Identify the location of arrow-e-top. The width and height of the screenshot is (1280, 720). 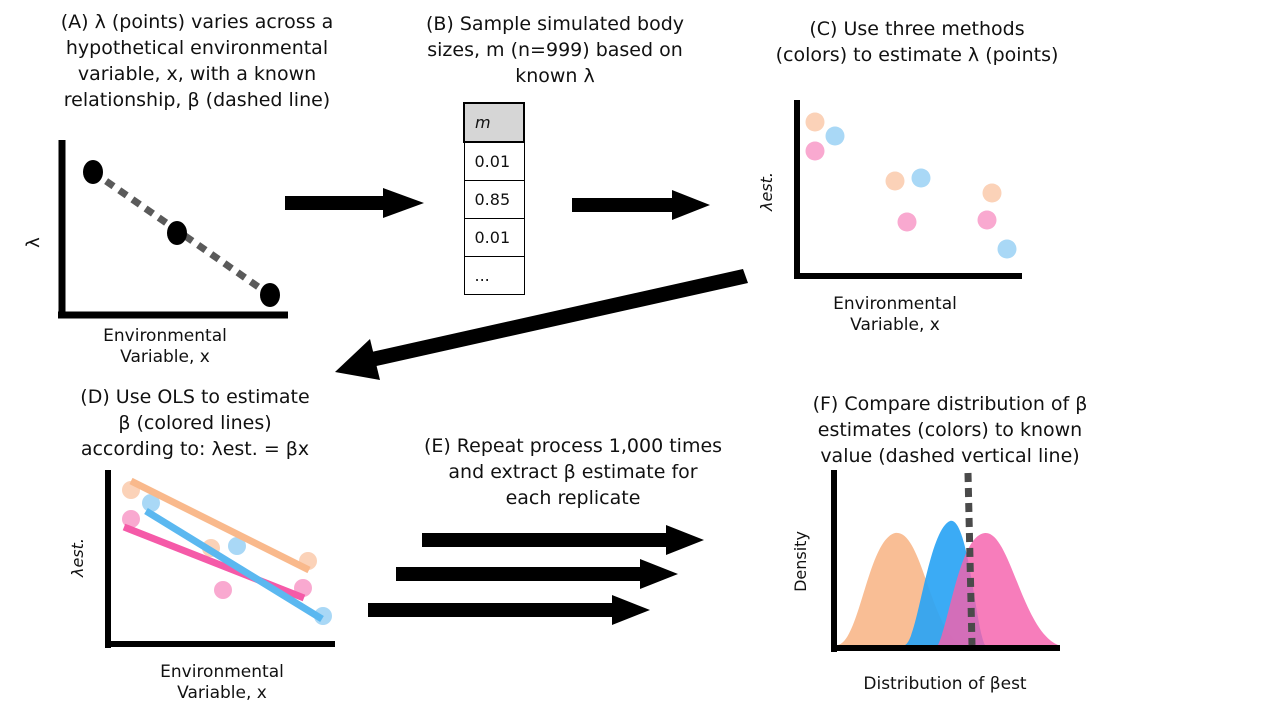
(563, 540).